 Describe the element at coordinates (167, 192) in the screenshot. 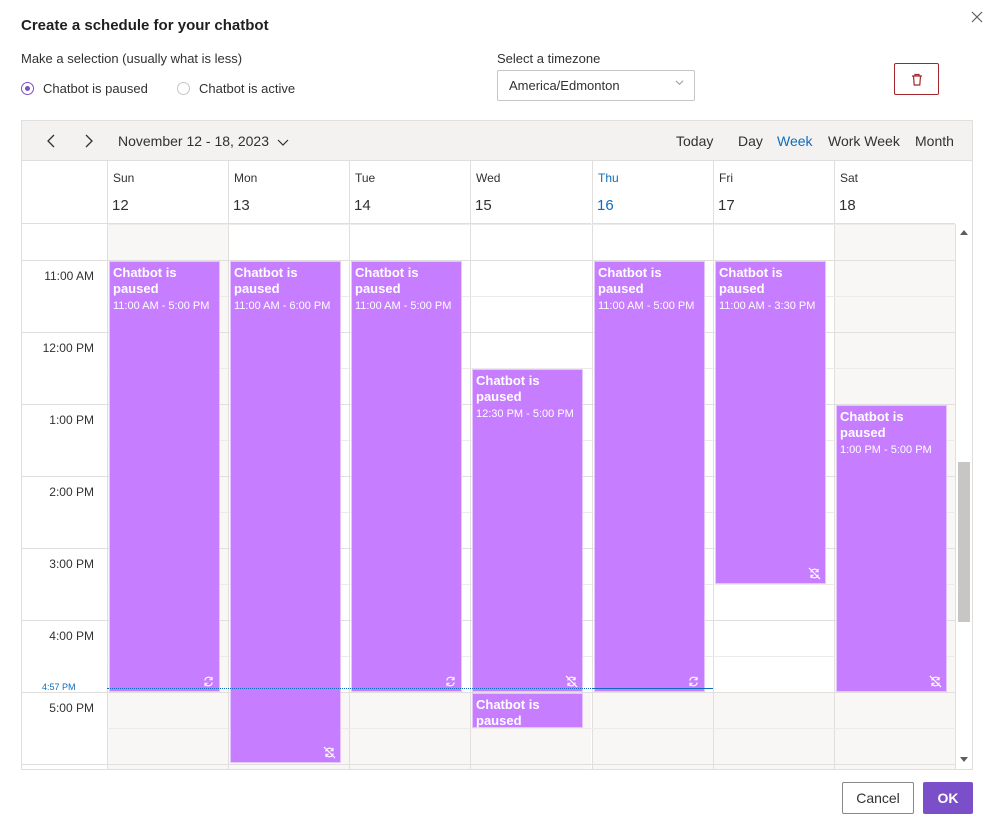

I see `day-header-sun: Sun 12` at that location.